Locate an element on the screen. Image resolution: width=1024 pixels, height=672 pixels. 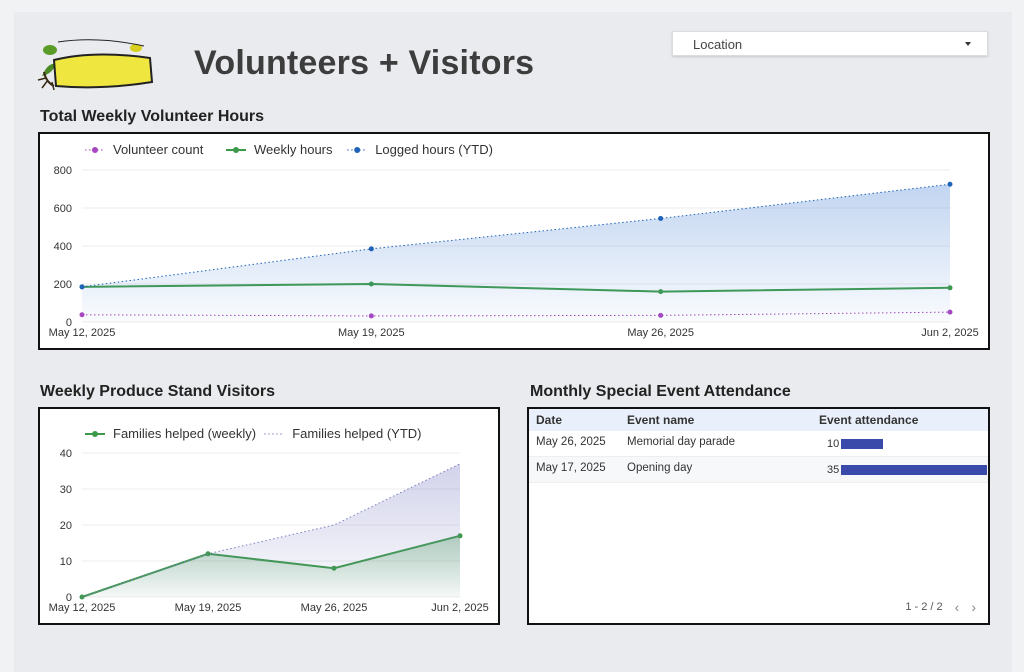
legend-label: Logged hours (YTD) is located at coordinates (434, 149).